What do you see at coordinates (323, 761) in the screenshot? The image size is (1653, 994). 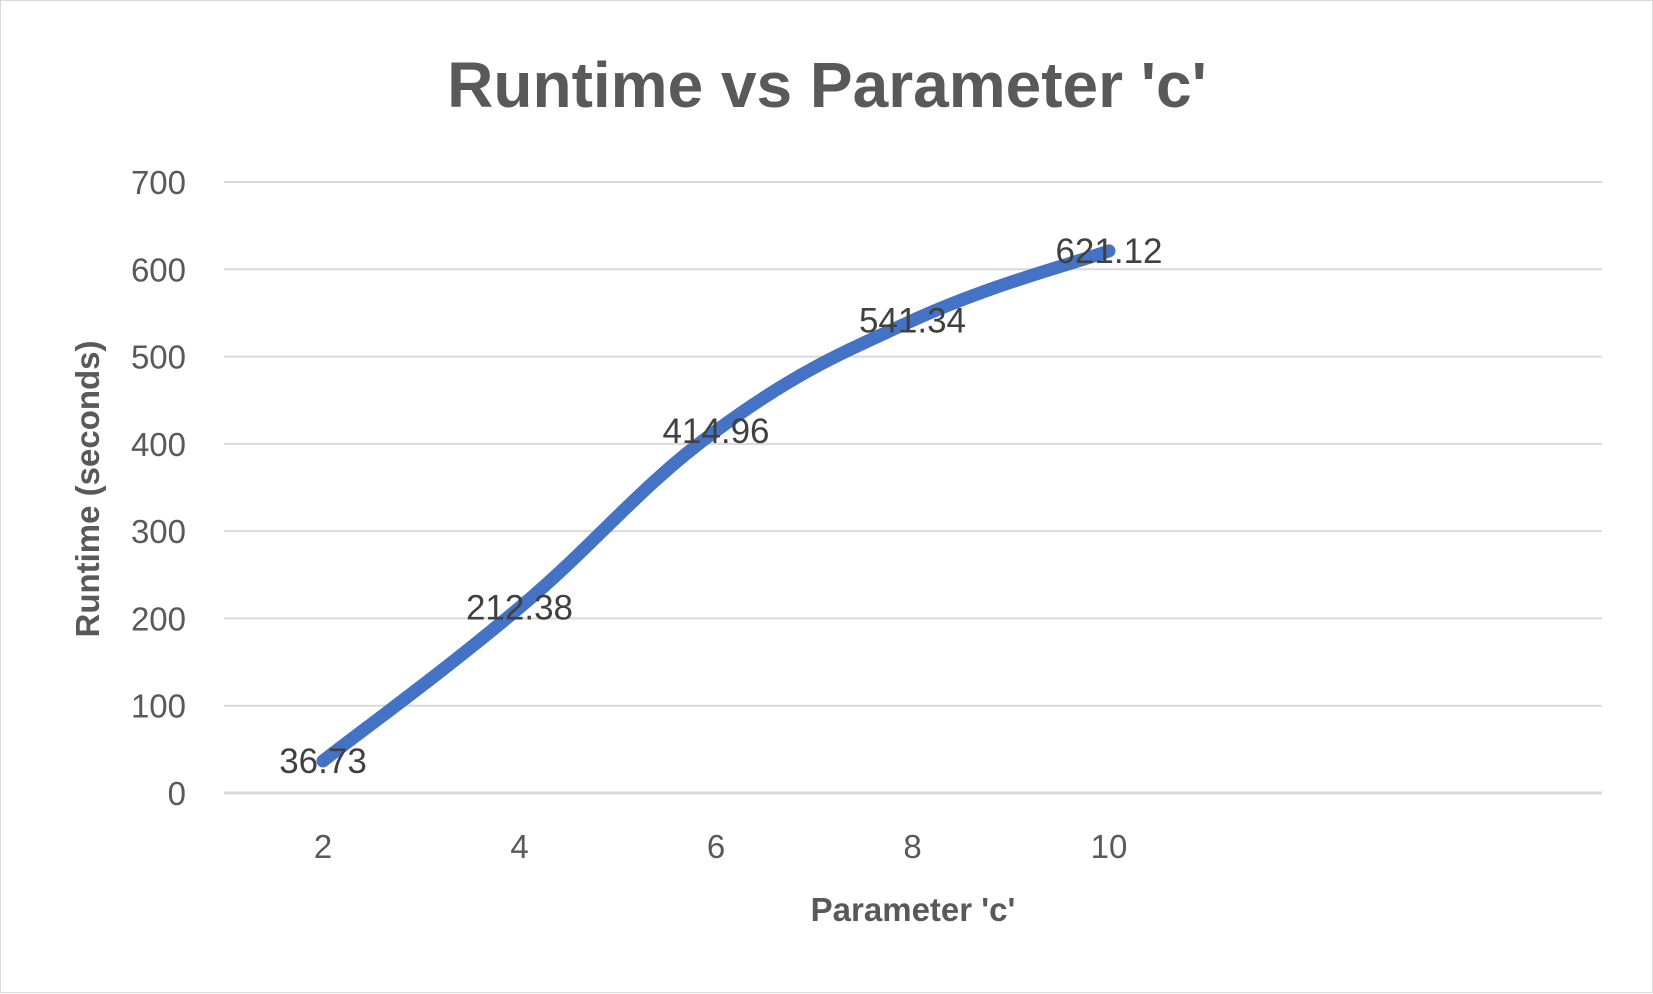 I see `data-label: 36.73` at bounding box center [323, 761].